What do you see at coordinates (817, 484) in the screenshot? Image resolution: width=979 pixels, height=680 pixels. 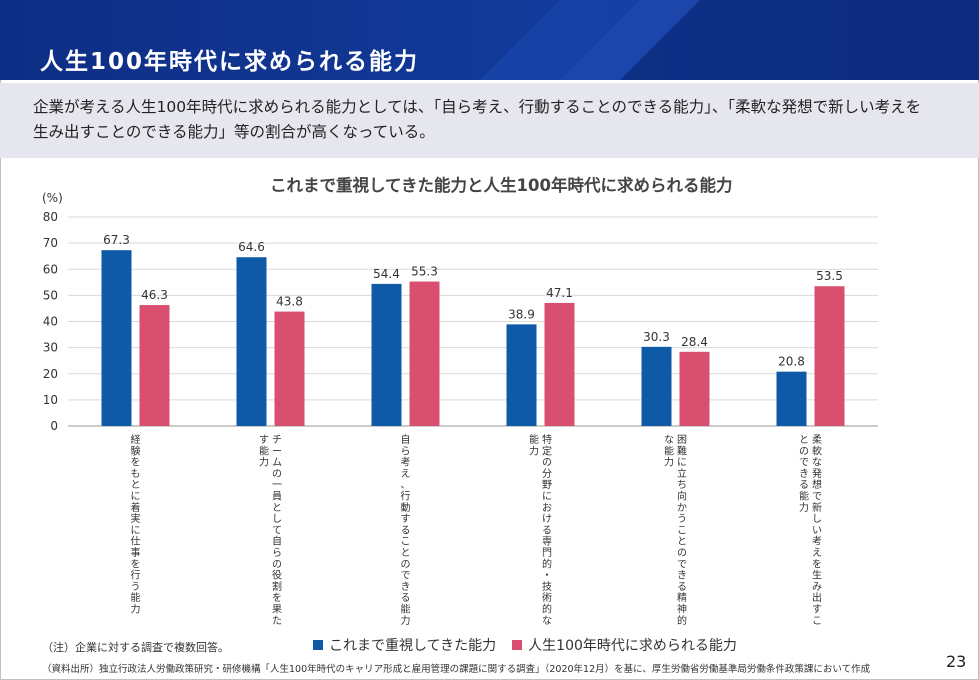 I see `x-tick-char: 想` at bounding box center [817, 484].